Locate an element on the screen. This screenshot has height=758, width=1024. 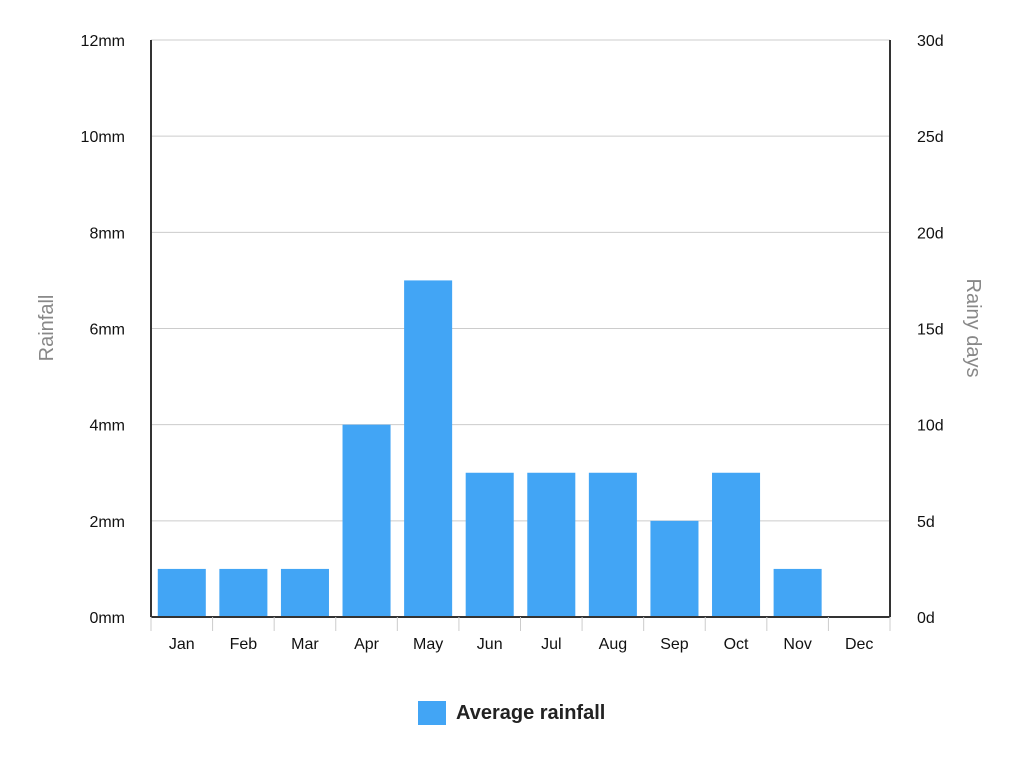
y-axis-left-title: Rainfall is located at coordinates (47, 328).